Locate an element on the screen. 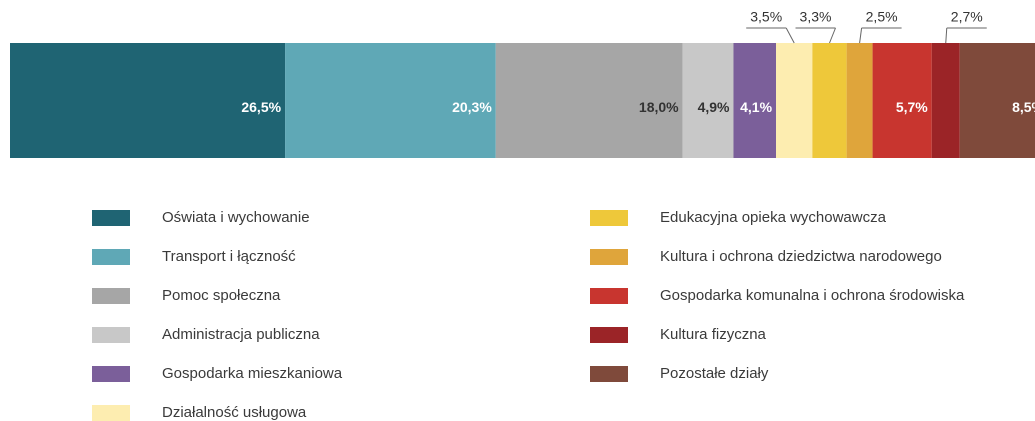 Image resolution: width=1035 pixels, height=421 pixels. value-label: 3,3% is located at coordinates (816, 17).